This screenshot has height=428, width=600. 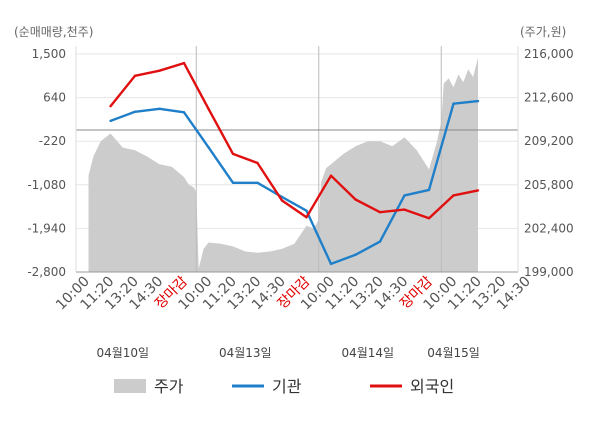 What do you see at coordinates (549, 141) in the screenshot?
I see `right-tick-label: 209,200` at bounding box center [549, 141].